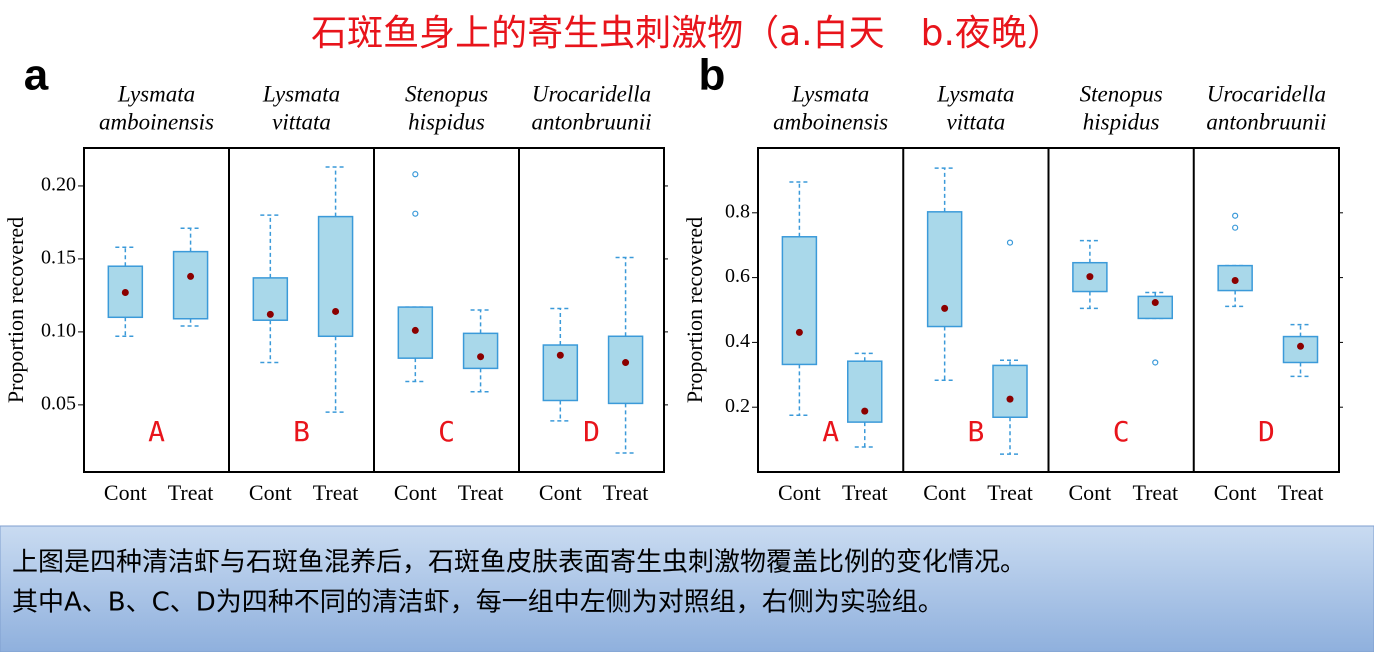  I want to click on y-tick-label: 0.10, so click(58, 330).